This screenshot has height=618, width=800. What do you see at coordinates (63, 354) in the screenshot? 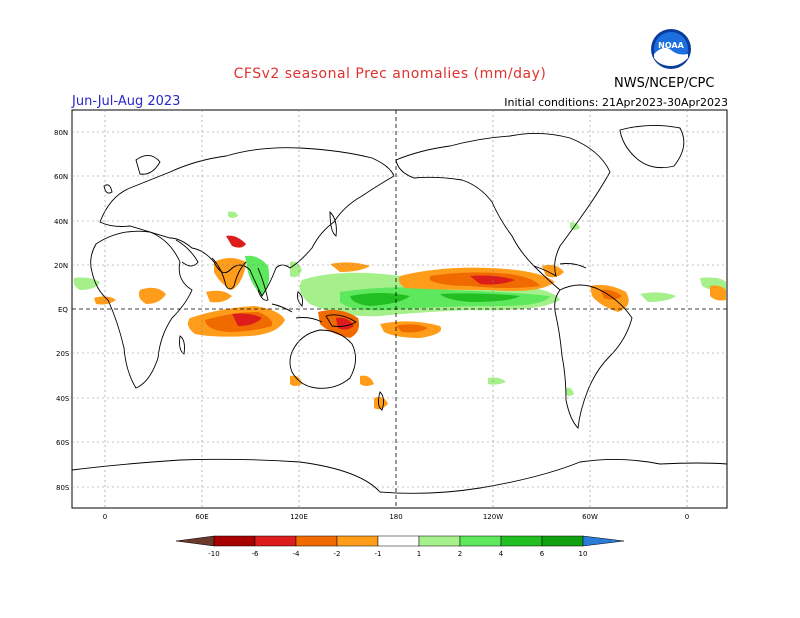
I see `lat-label: 20S` at bounding box center [63, 354].